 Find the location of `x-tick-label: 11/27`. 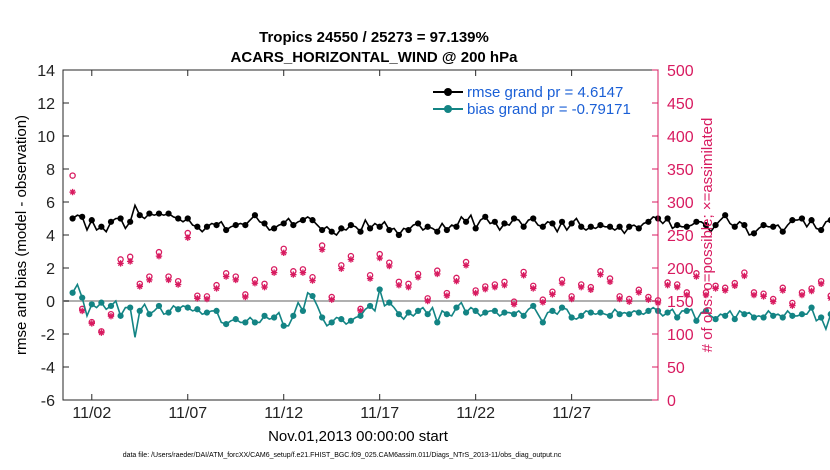

x-tick-label: 11/27 is located at coordinates (571, 413).